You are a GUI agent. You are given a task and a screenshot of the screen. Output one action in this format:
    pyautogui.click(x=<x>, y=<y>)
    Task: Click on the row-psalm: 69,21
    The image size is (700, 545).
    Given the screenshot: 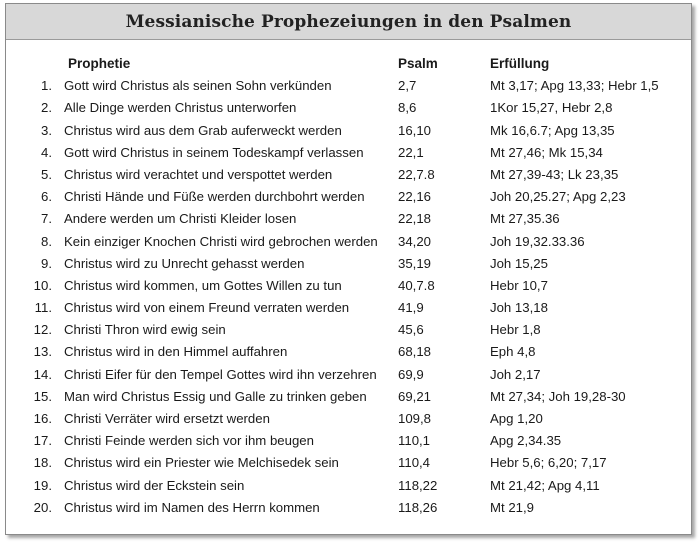 What is the action you would take?
    pyautogui.click(x=415, y=396)
    